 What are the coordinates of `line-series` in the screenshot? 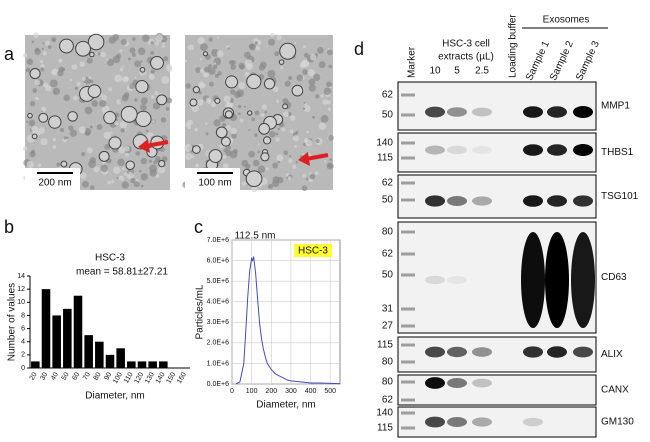 It's located at (288, 320).